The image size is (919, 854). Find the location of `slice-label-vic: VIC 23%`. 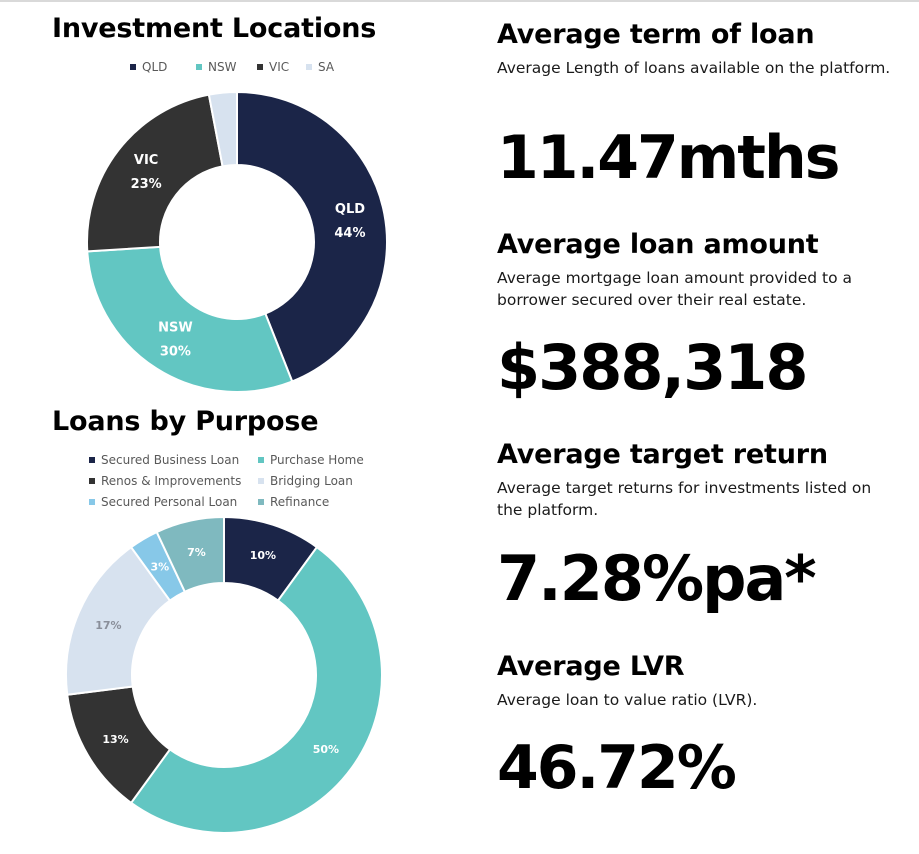

slice-label-vic: VIC 23% is located at coordinates (146, 172).